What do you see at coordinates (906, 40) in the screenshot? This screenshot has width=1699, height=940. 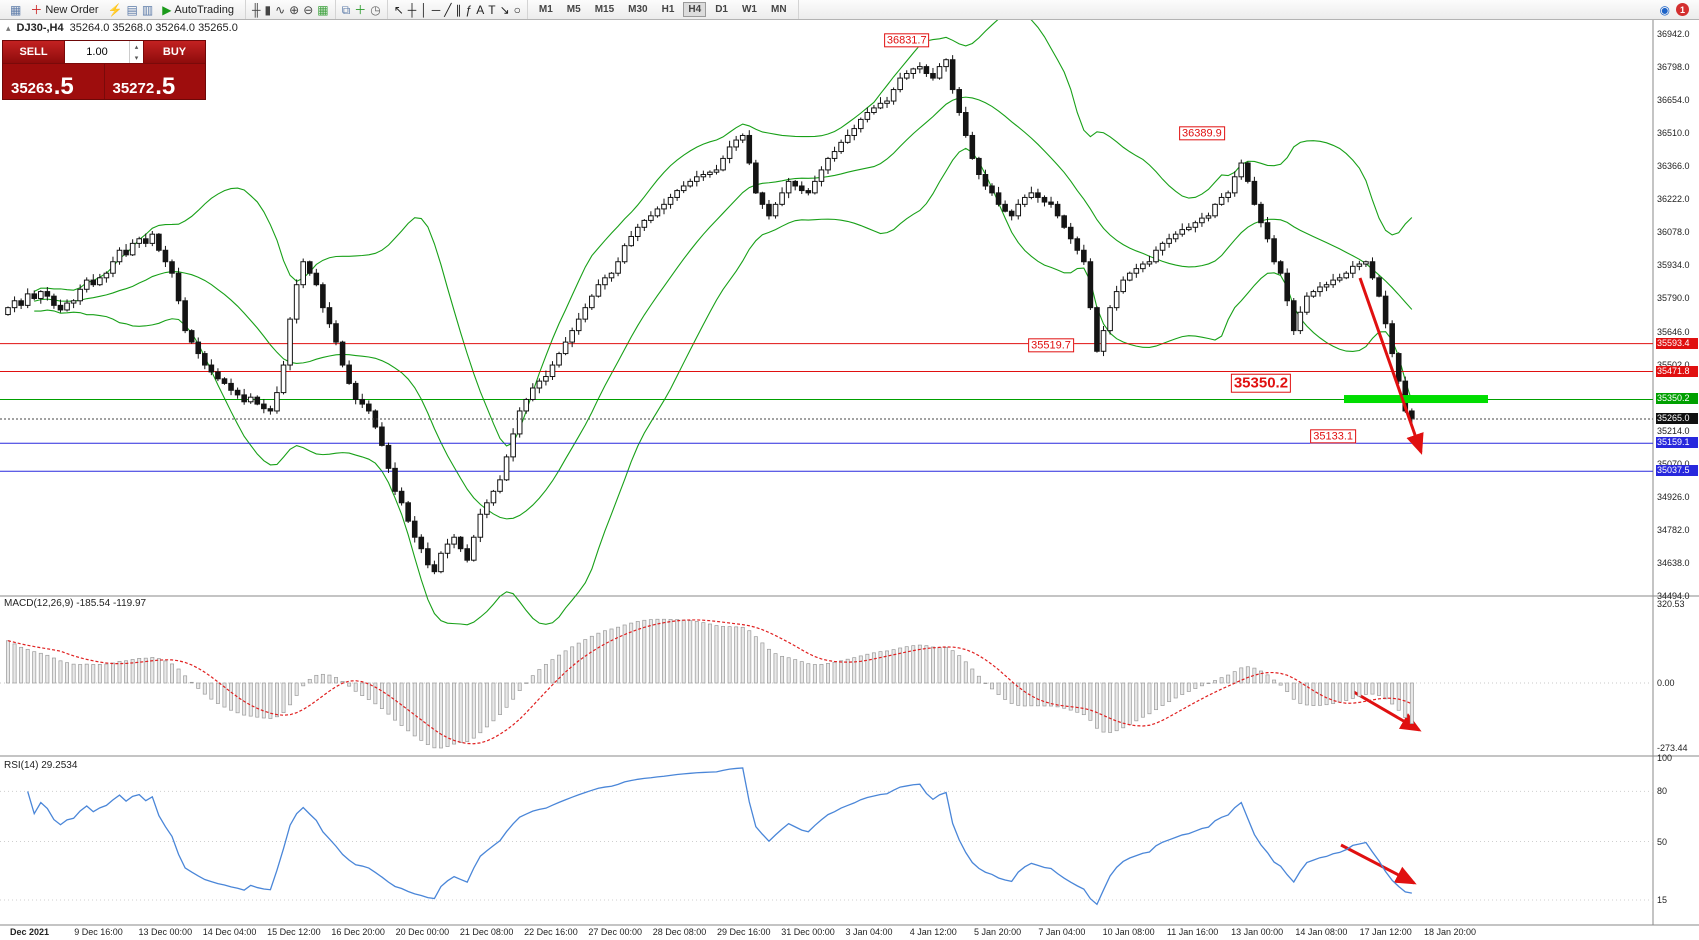 I see `price-callout-36831.7: 36831.7` at bounding box center [906, 40].